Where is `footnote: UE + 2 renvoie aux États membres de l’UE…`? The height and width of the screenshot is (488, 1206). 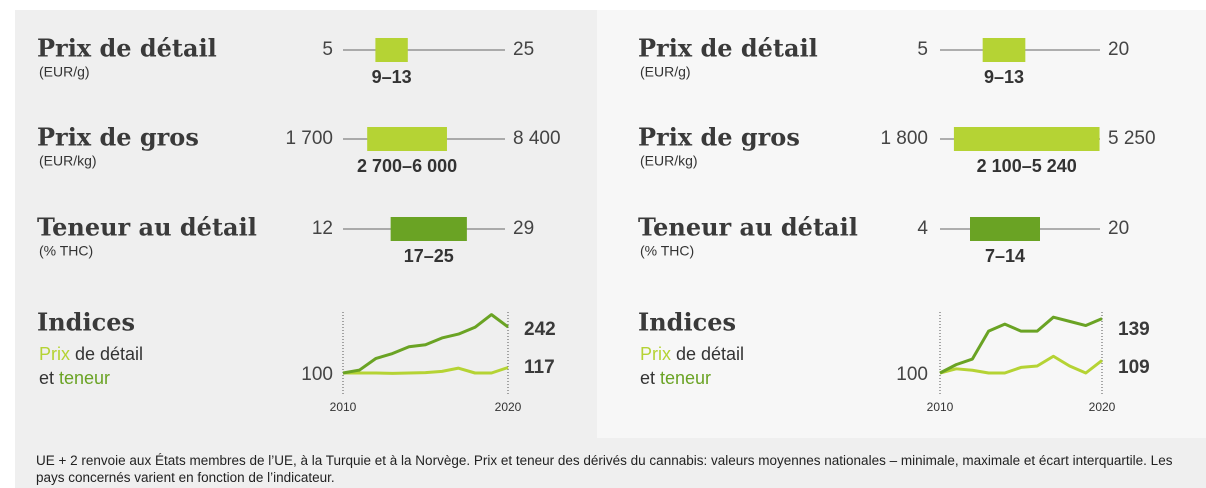 footnote: UE + 2 renvoie aux États membres de l’UE… is located at coordinates (604, 469).